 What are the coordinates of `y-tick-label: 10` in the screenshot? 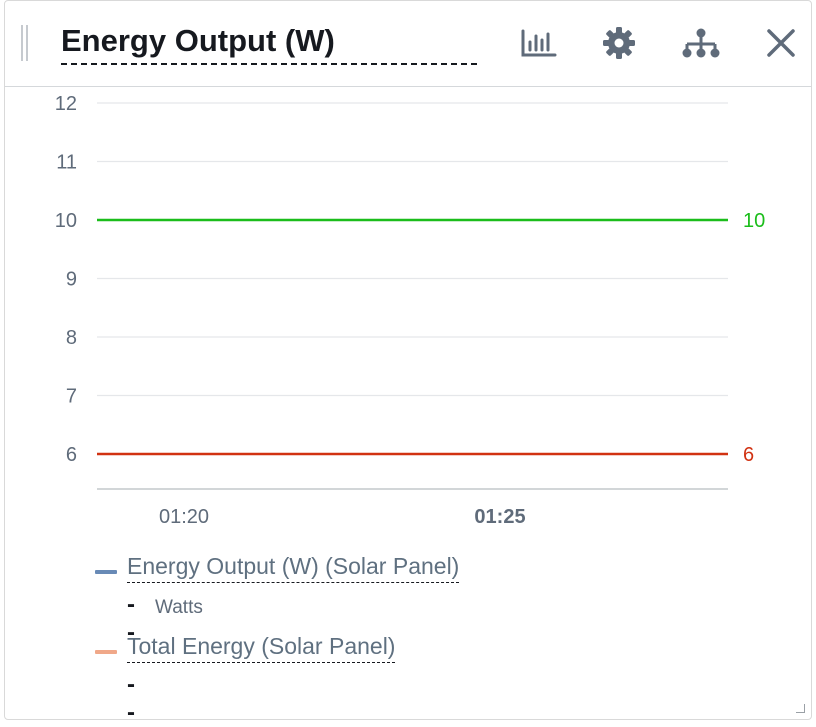 It's located at (66, 221).